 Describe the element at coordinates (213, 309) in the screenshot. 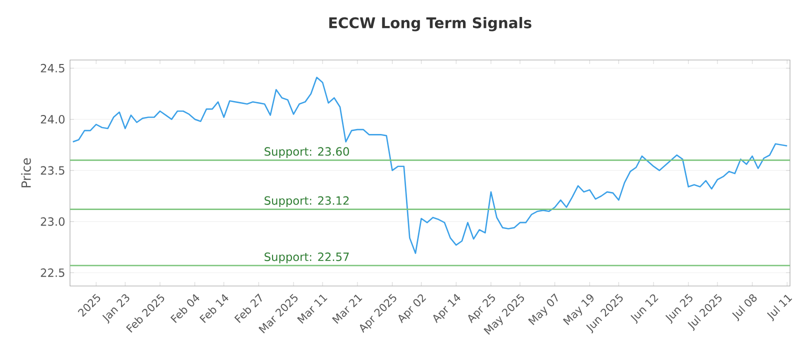

I see `x-tick-label: Feb 14` at that location.